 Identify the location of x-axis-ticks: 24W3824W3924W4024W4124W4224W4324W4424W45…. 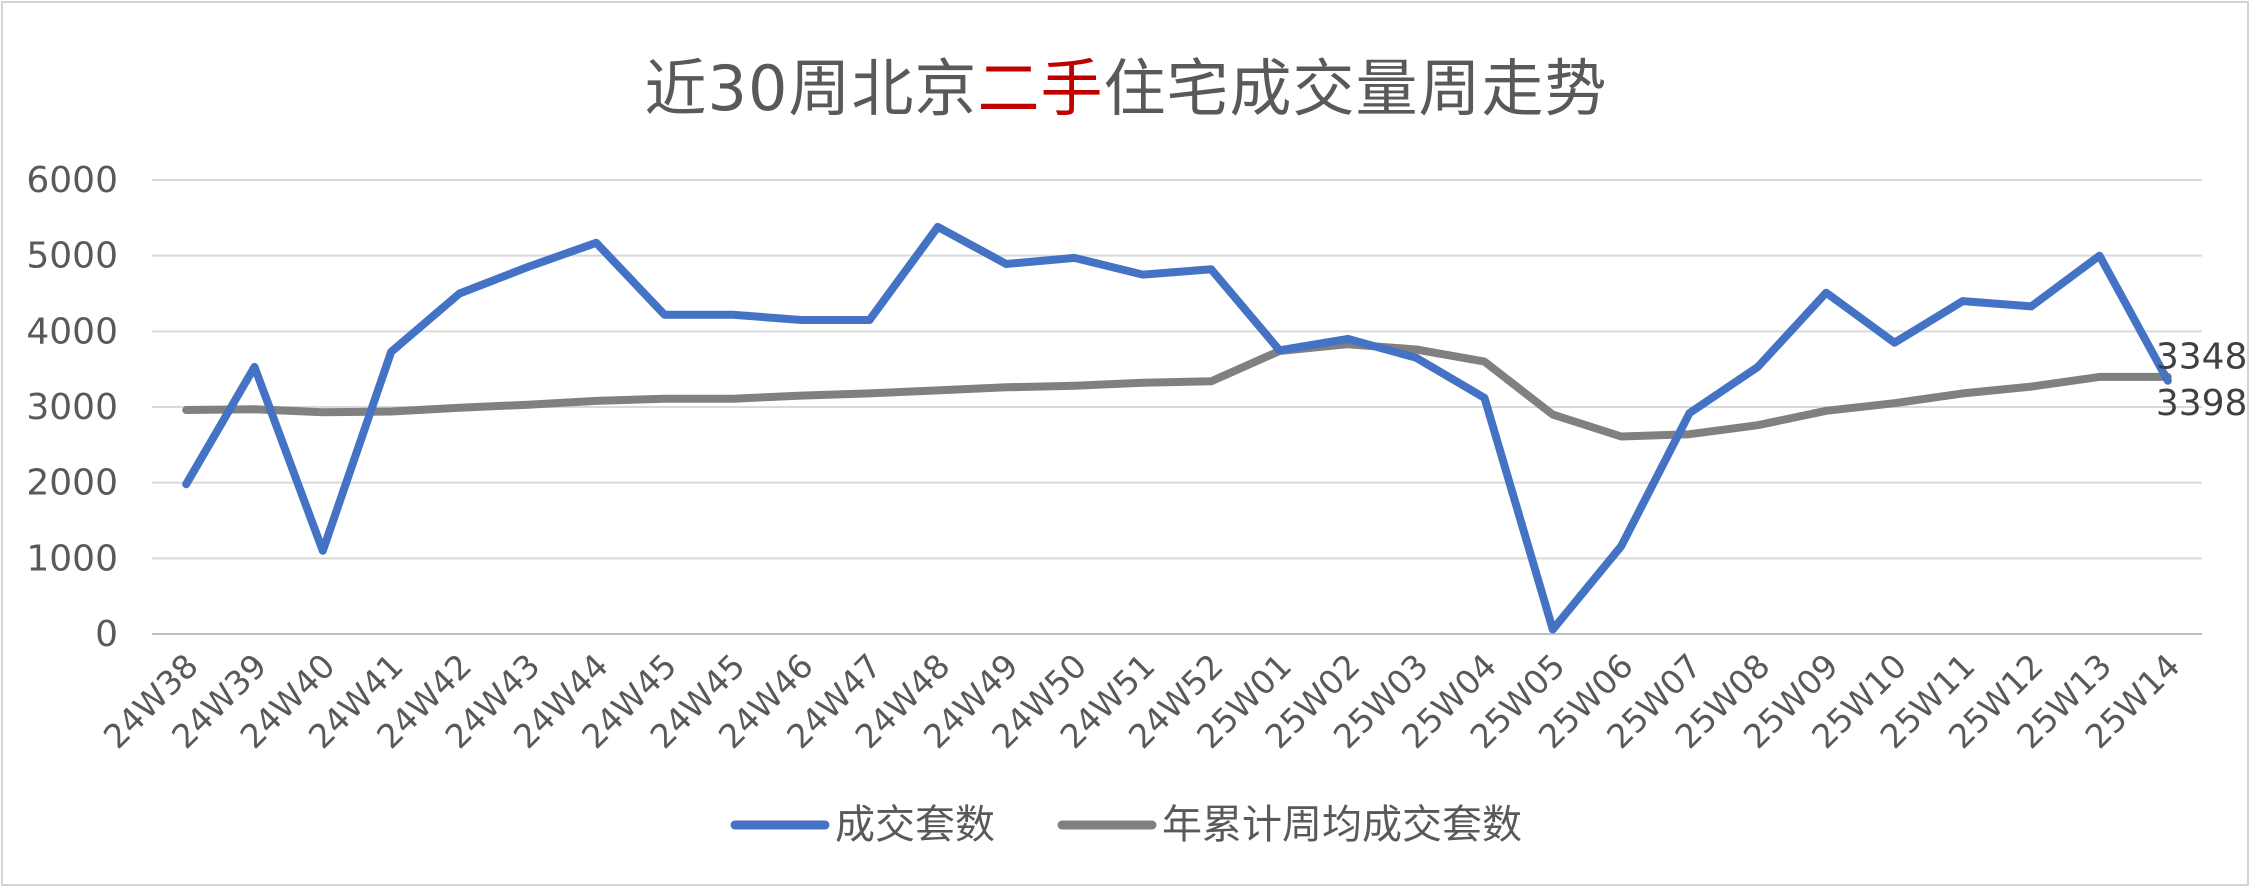
(1142, 701).